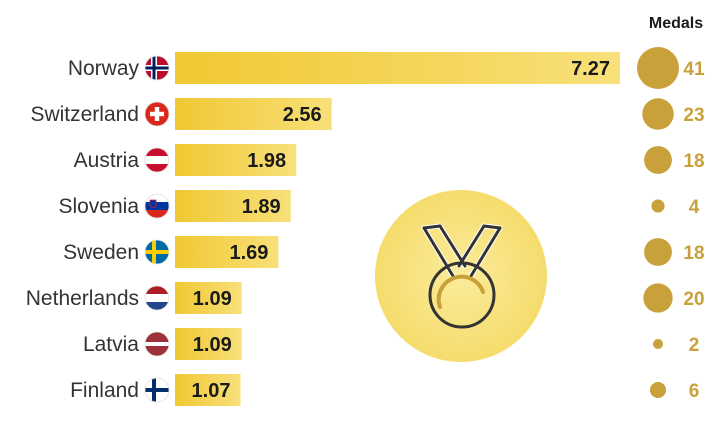 The height and width of the screenshot is (428, 728). Describe the element at coordinates (157, 390) in the screenshot. I see `finland-flag-icon` at that location.